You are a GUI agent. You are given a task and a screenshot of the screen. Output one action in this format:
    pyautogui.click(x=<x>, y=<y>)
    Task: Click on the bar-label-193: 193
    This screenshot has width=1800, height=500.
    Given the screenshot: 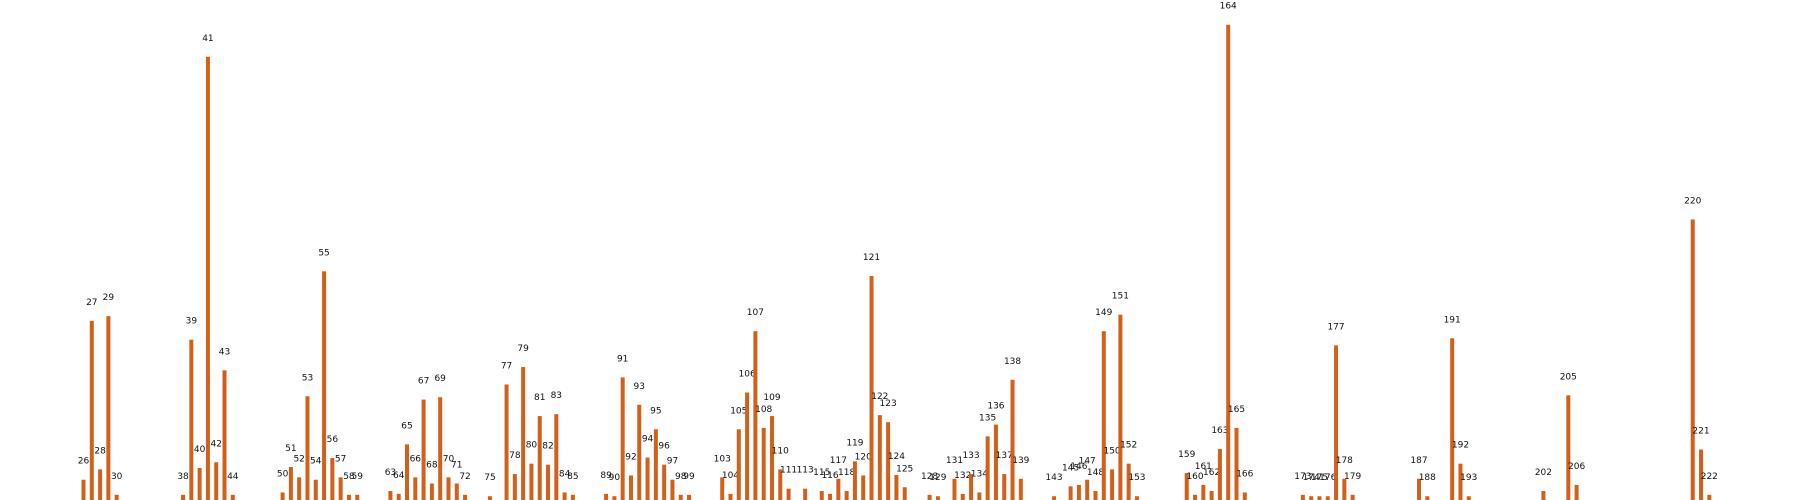 What is the action you would take?
    pyautogui.click(x=1468, y=478)
    